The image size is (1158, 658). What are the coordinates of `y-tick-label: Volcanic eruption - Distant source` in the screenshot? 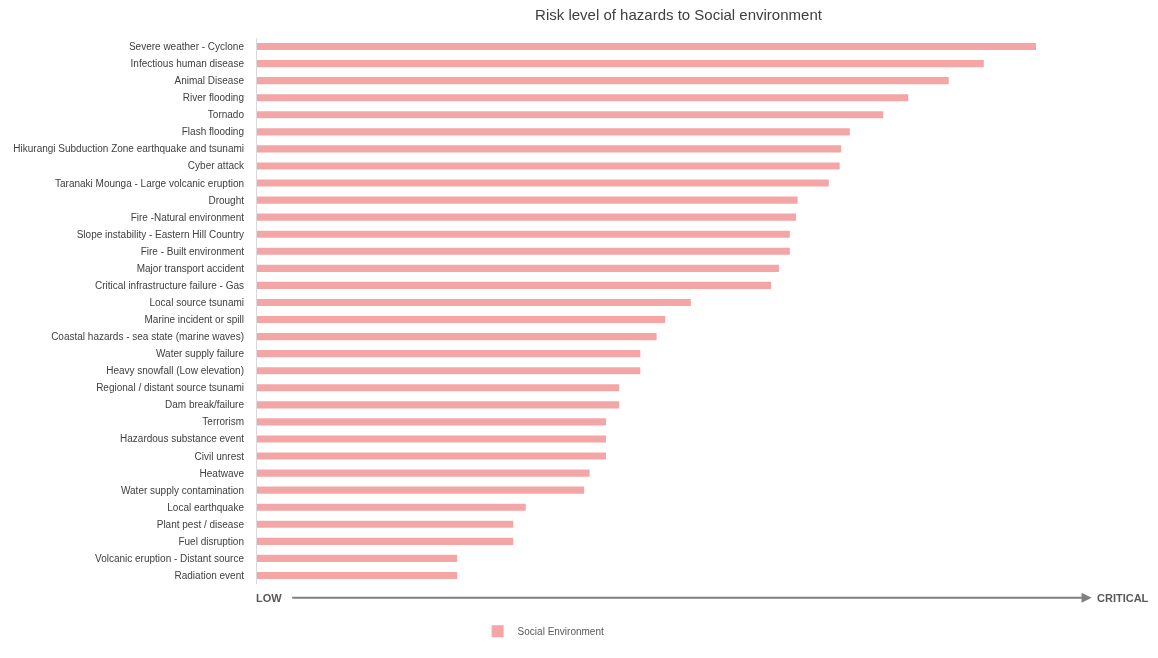 It's located at (170, 558).